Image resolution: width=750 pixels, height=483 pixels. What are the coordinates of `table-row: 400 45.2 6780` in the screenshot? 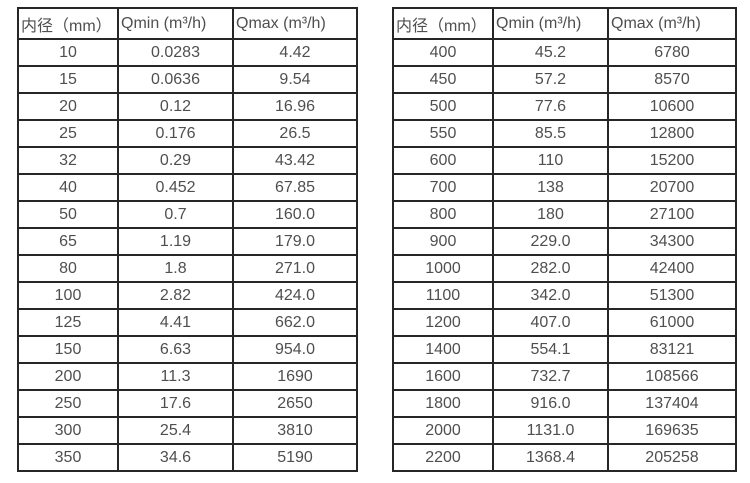 It's located at (564, 52).